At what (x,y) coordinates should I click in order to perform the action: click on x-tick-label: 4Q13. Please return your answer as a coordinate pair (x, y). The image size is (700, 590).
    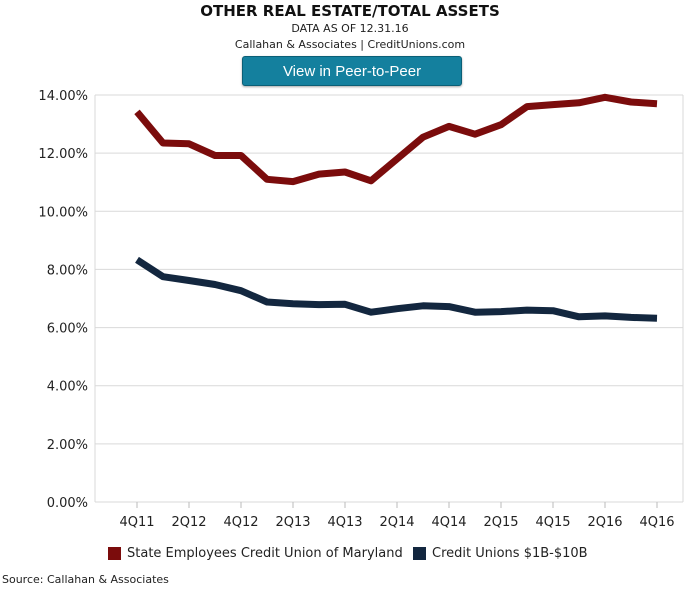
    Looking at the image, I should click on (344, 522).